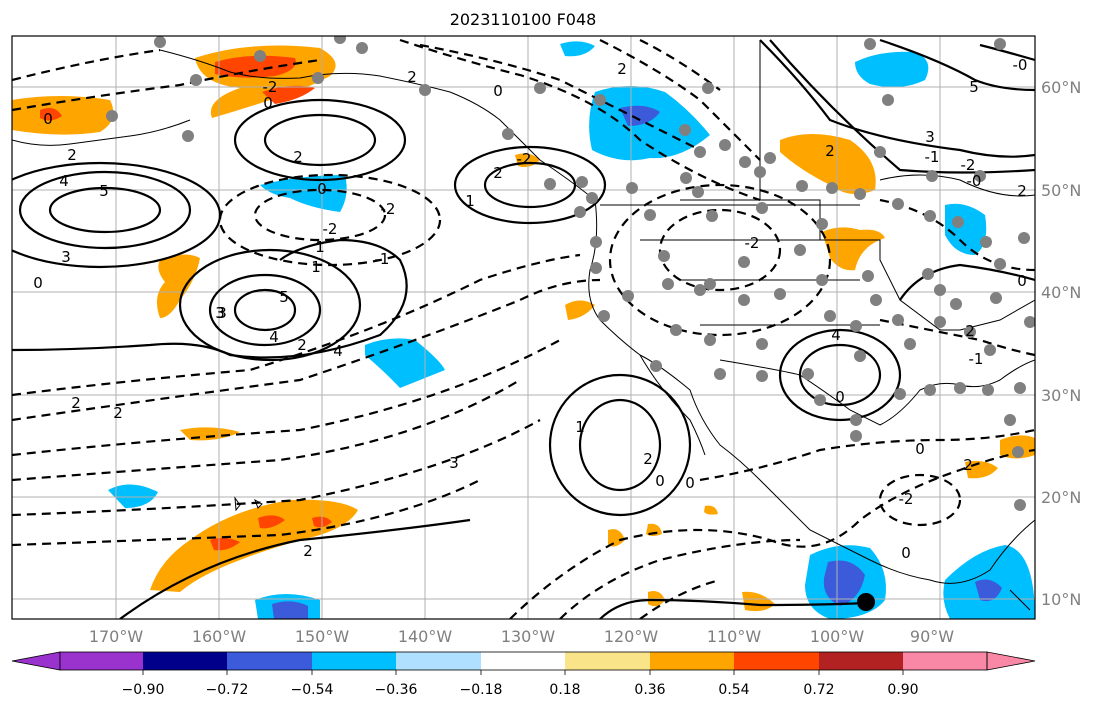 The height and width of the screenshot is (710, 1102). I want to click on longitude-label: 150°W, so click(322, 636).